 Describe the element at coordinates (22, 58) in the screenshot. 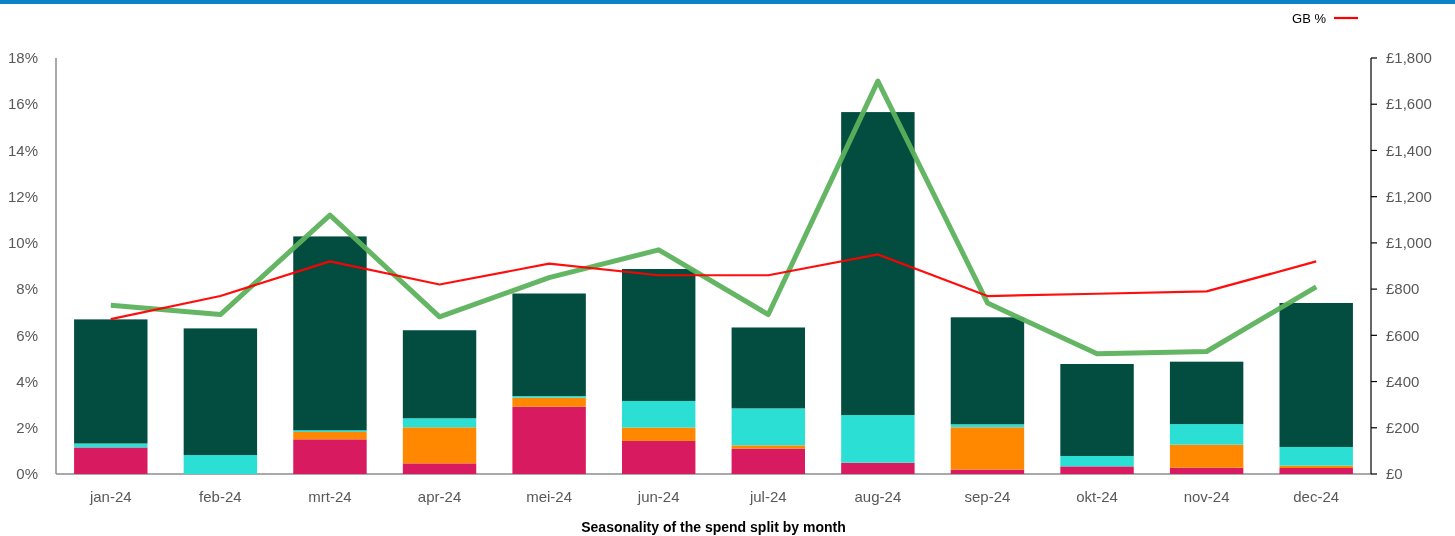

I see `y-tick-label: 18%` at that location.